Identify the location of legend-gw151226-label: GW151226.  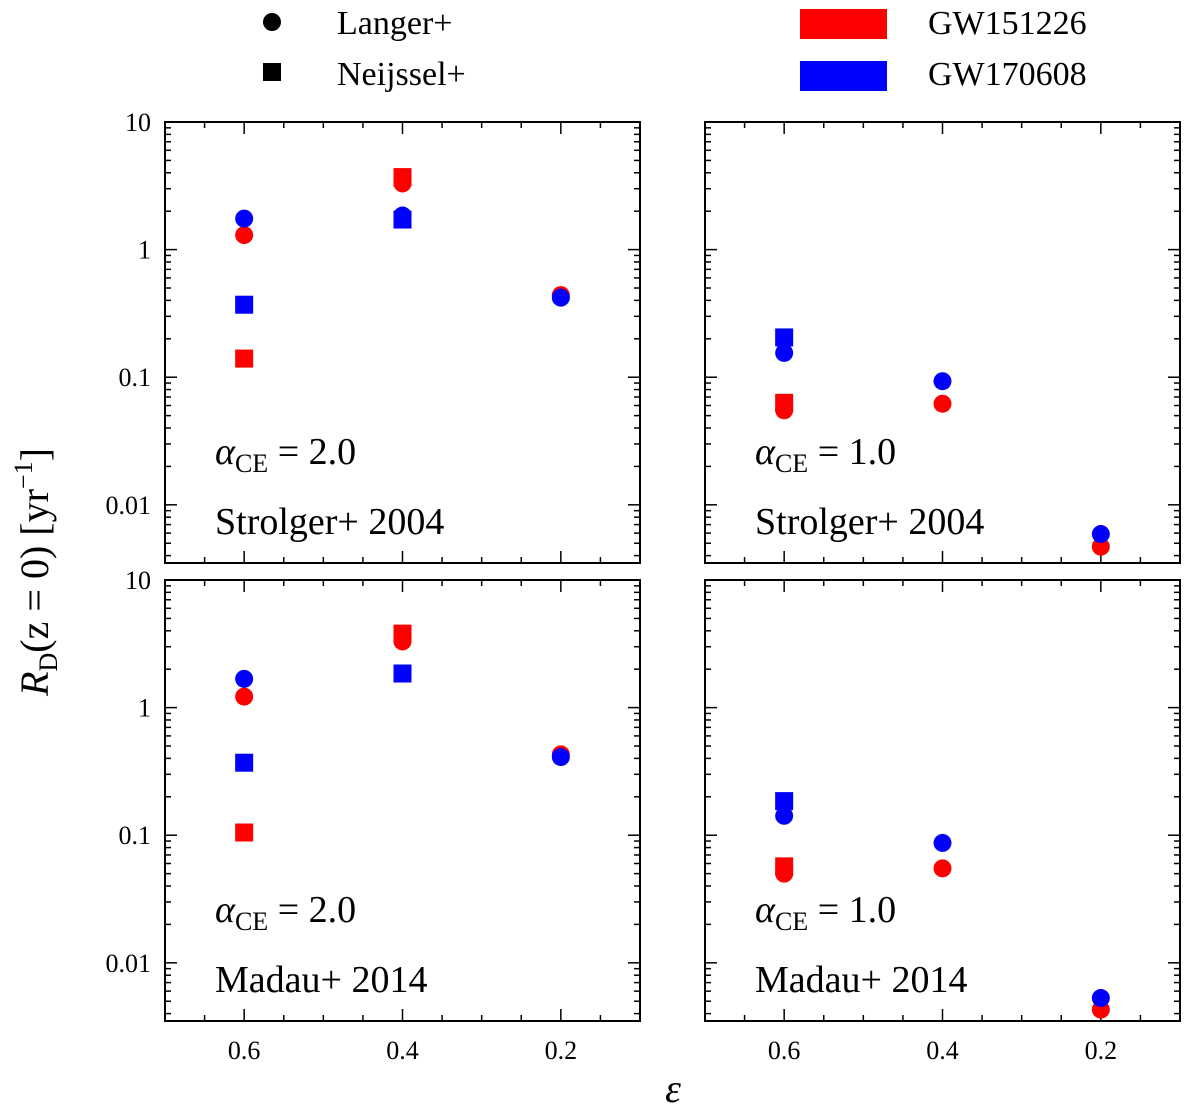
(1007, 23).